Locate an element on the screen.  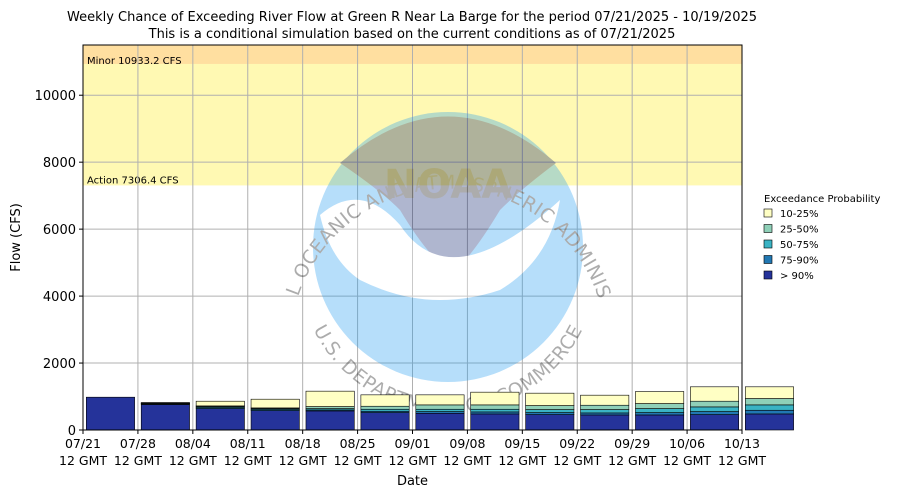
stacked-bars is located at coordinates (439, 408).